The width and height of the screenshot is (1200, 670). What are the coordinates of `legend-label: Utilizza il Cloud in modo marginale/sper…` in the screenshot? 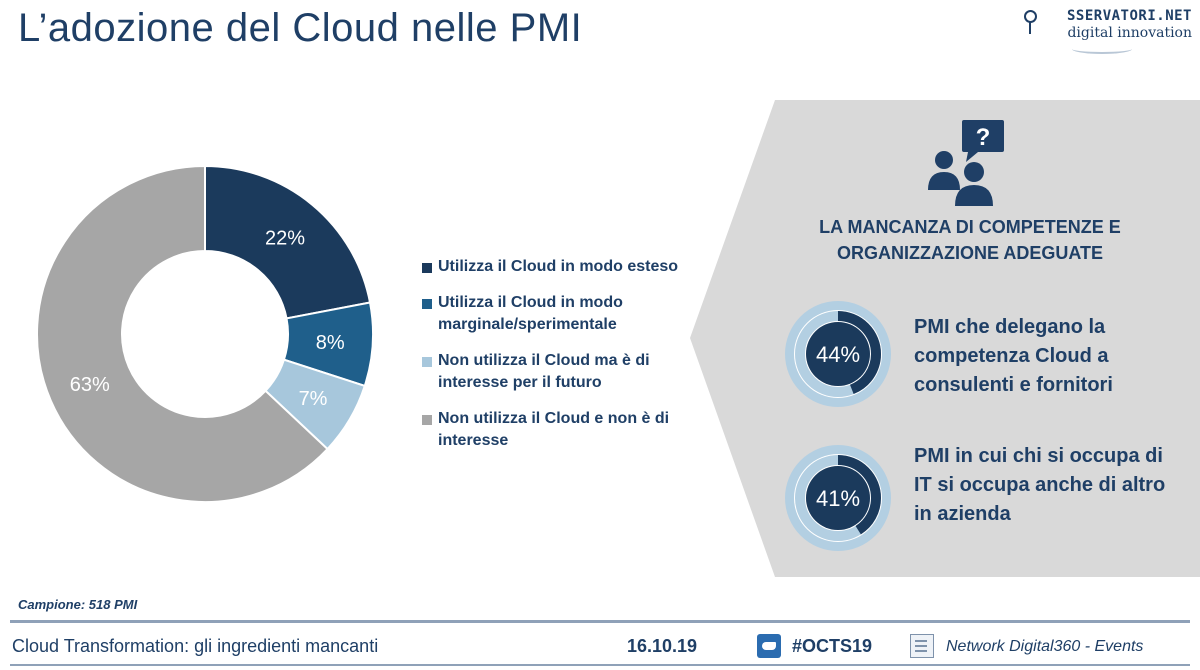 It's located at (530, 313).